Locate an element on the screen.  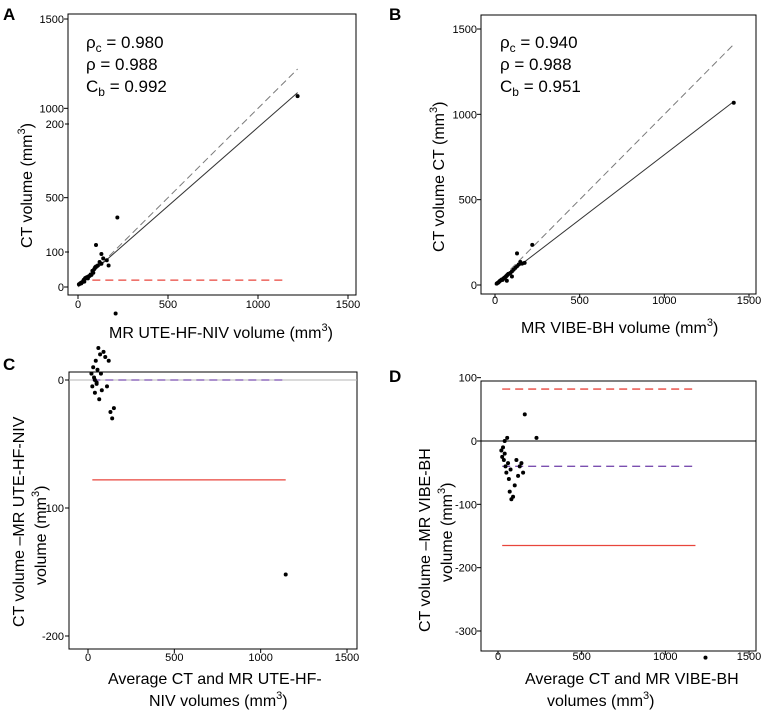
x-tick-label-b: 0 is located at coordinates (495, 301).